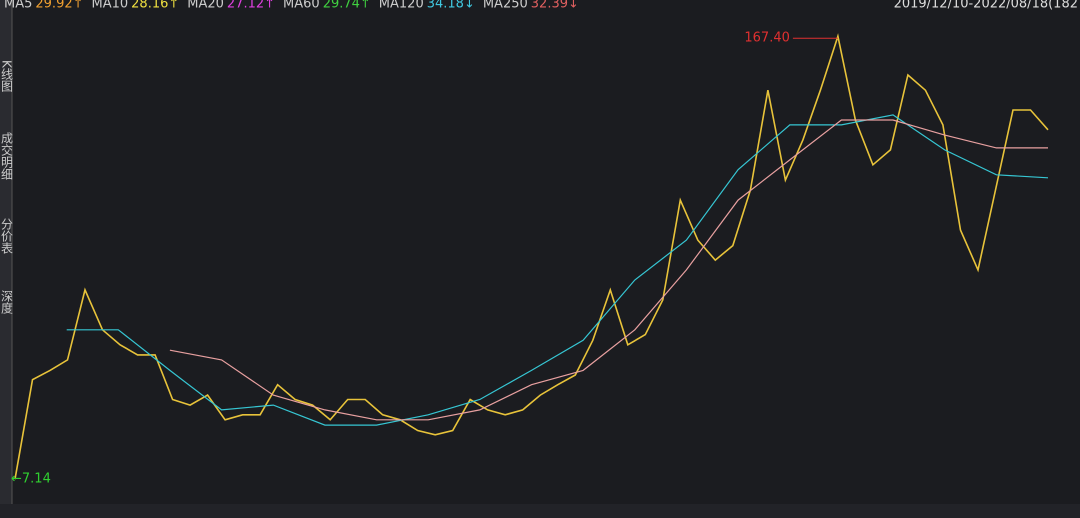 Image resolution: width=1080 pixels, height=518 pixels. What do you see at coordinates (7, 302) in the screenshot?
I see `side-tab: 深度` at bounding box center [7, 302].